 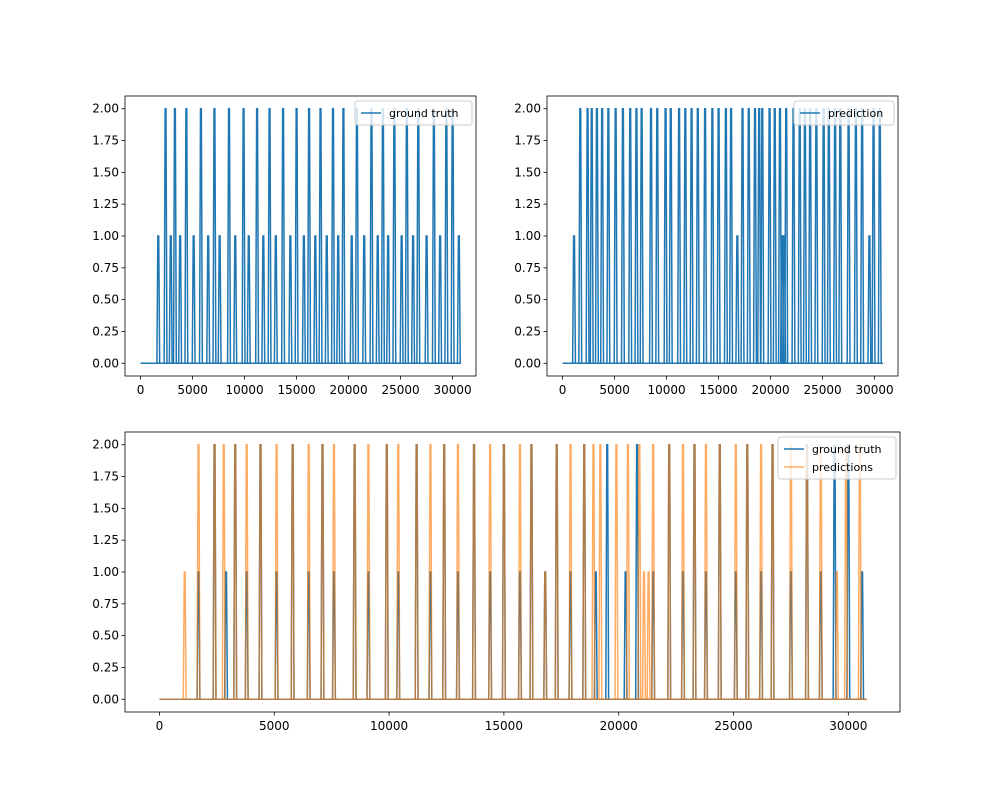 I want to click on legend: prediction, so click(x=844, y=113).